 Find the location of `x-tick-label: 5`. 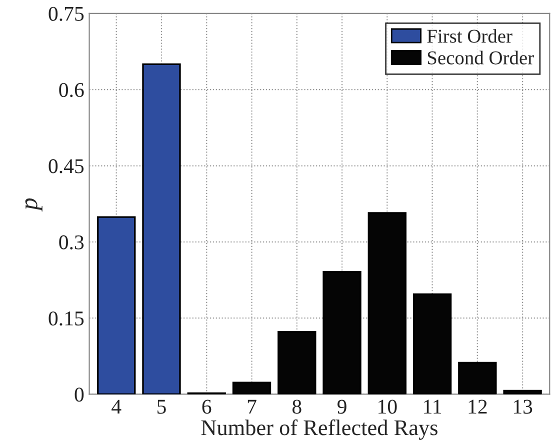

x-tick-label: 5 is located at coordinates (161, 407).